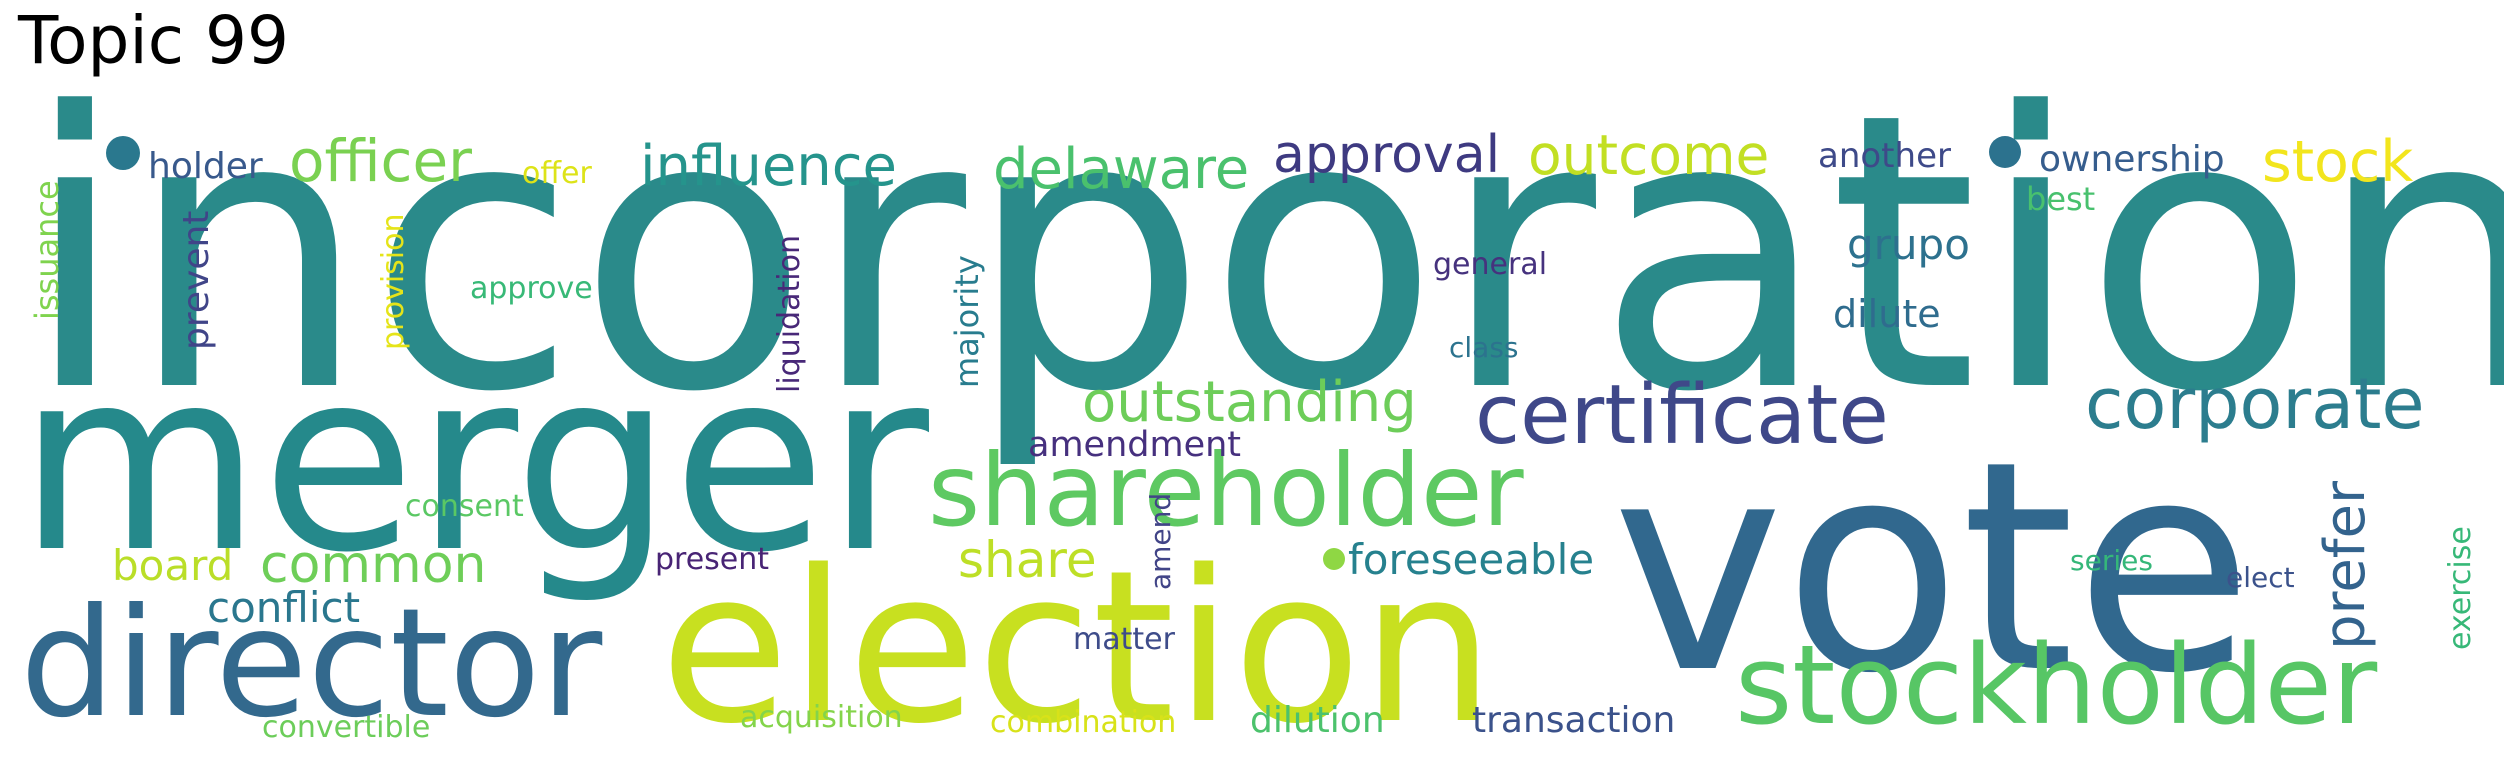 Image resolution: width=2504 pixels, height=764 pixels. Describe the element at coordinates (1908, 244) in the screenshot. I see `word-grupo: grupo` at that location.